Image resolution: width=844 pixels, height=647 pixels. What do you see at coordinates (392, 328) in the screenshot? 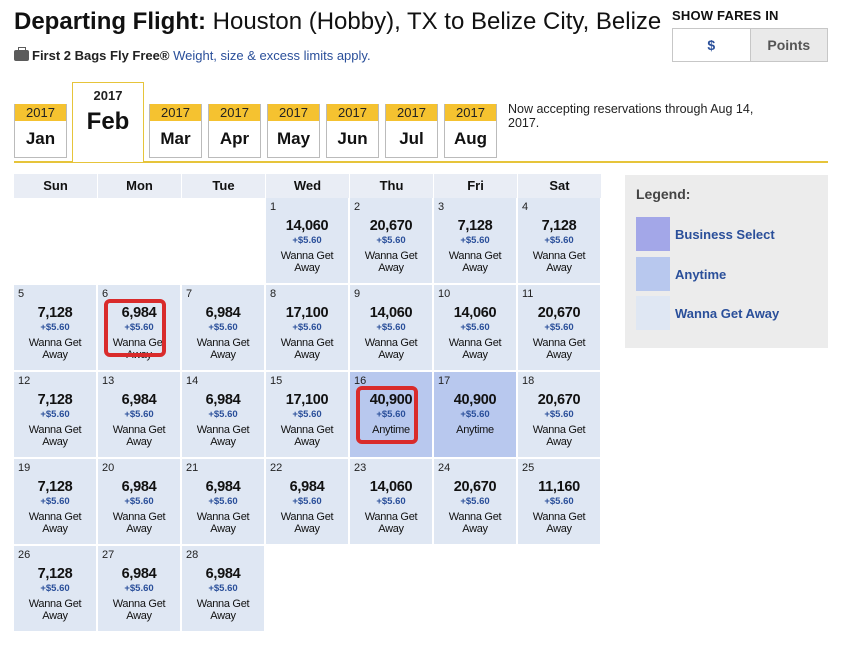
I see `day-cell-9: 9 14,060 +$5.60 Wanna Get Away` at bounding box center [392, 328].